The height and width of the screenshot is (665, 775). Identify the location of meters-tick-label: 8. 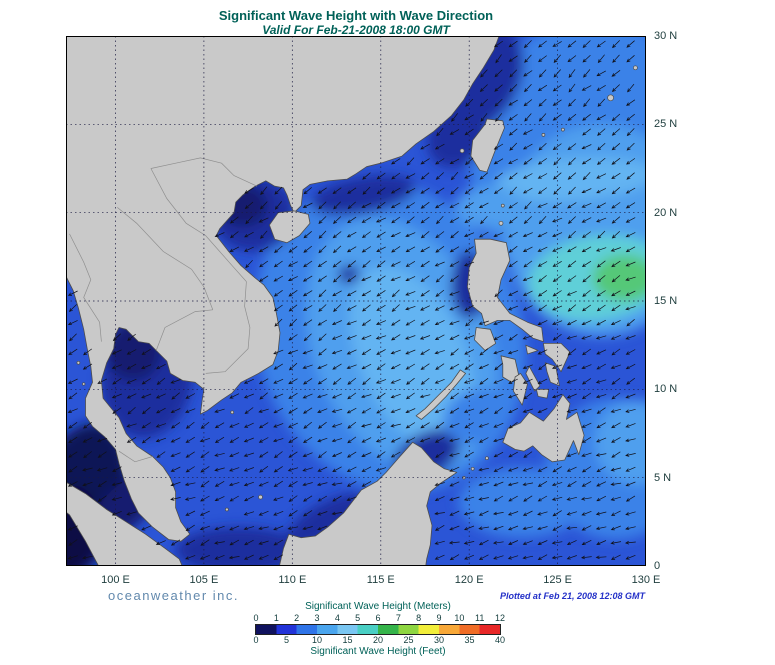
(419, 618).